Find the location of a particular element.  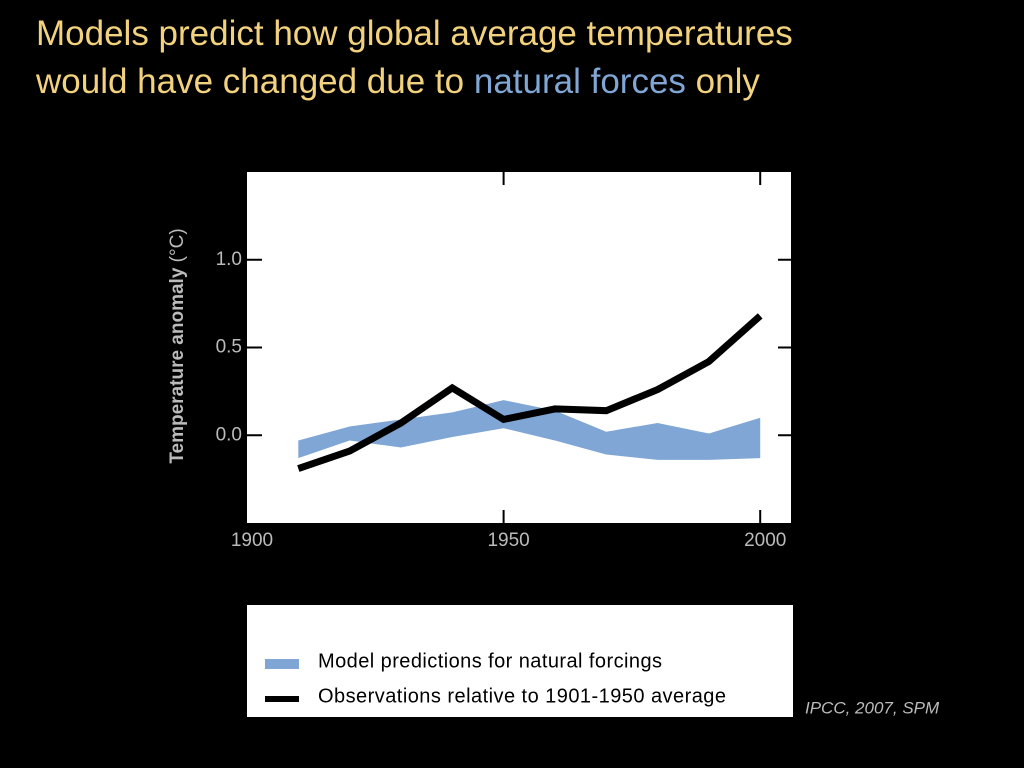

y-tick-label: 0.0 is located at coordinates (229, 434).